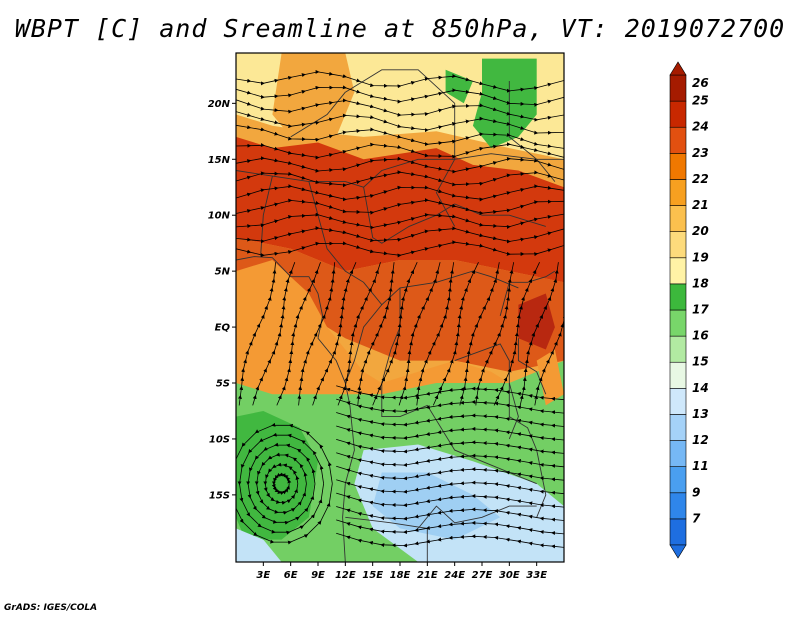 This screenshot has height=618, width=800. Describe the element at coordinates (536, 575) in the screenshot. I see `lon-label: 33E` at that location.